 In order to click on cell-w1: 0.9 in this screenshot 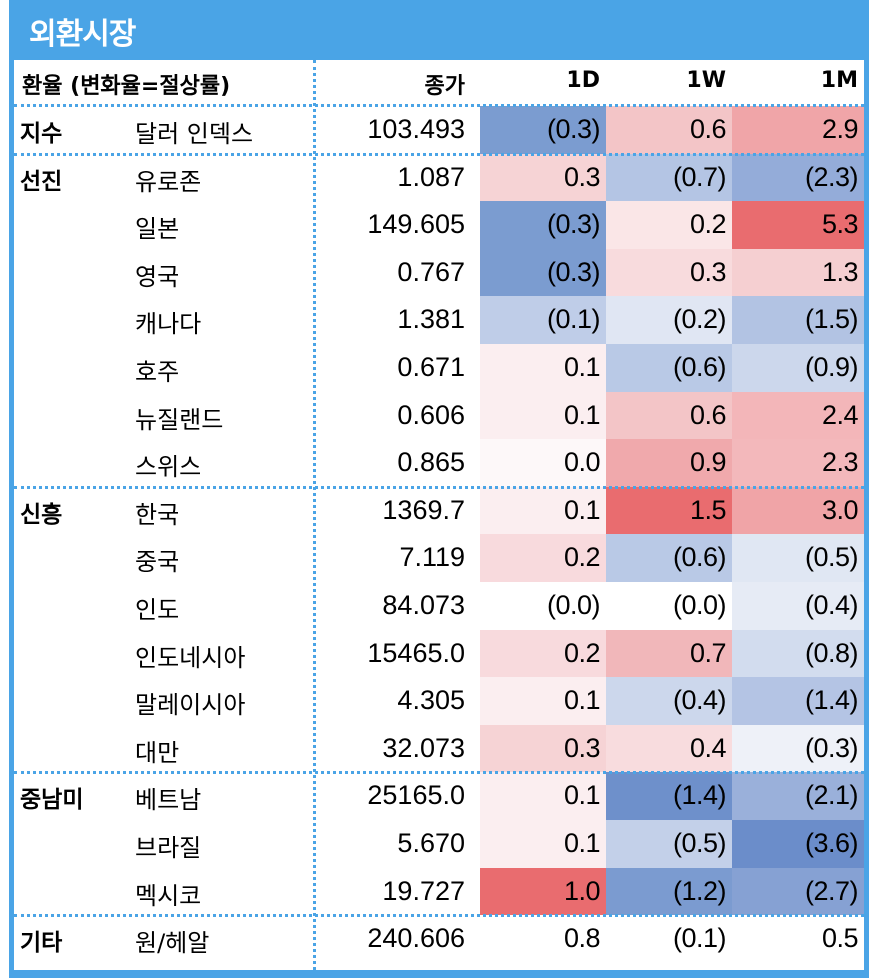, I will do `click(669, 463)`.